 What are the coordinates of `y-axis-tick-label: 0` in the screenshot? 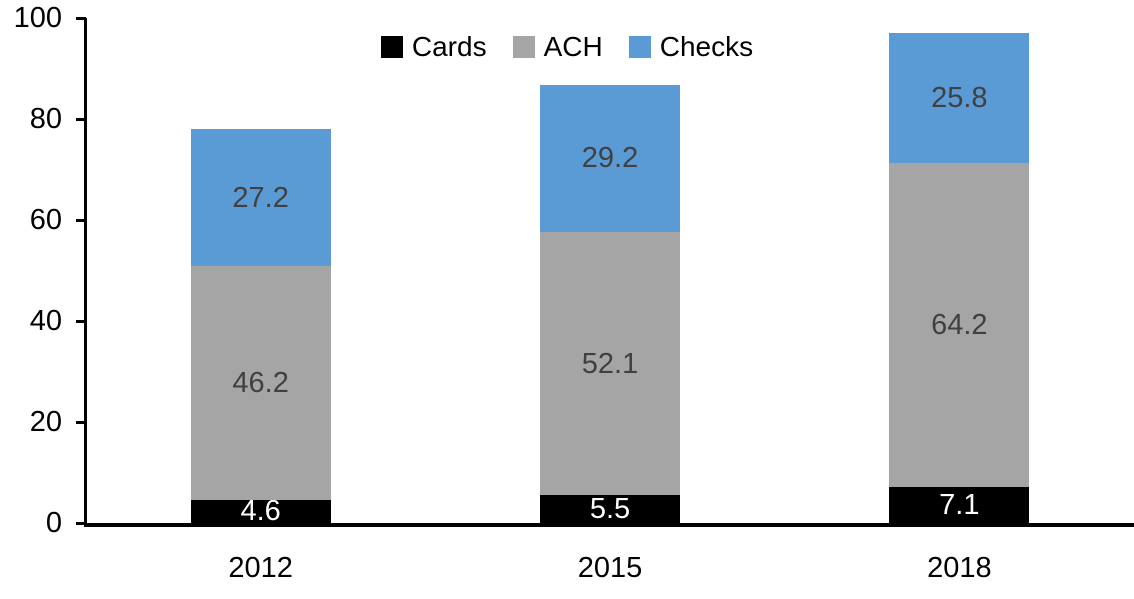 It's located at (53, 523).